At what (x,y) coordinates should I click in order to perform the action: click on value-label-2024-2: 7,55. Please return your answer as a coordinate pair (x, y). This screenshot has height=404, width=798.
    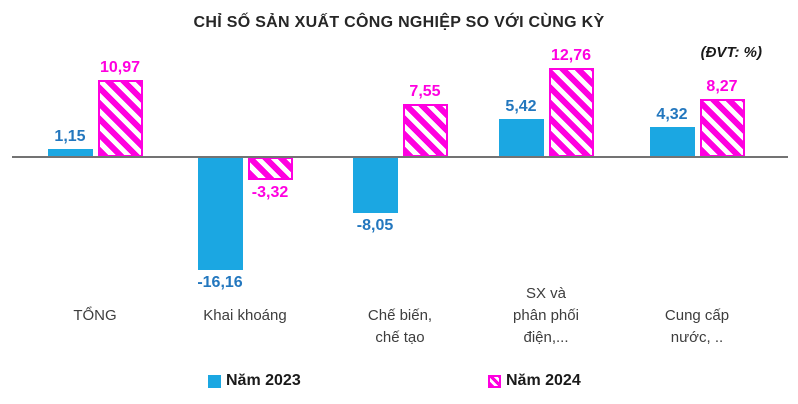
    Looking at the image, I should click on (425, 92).